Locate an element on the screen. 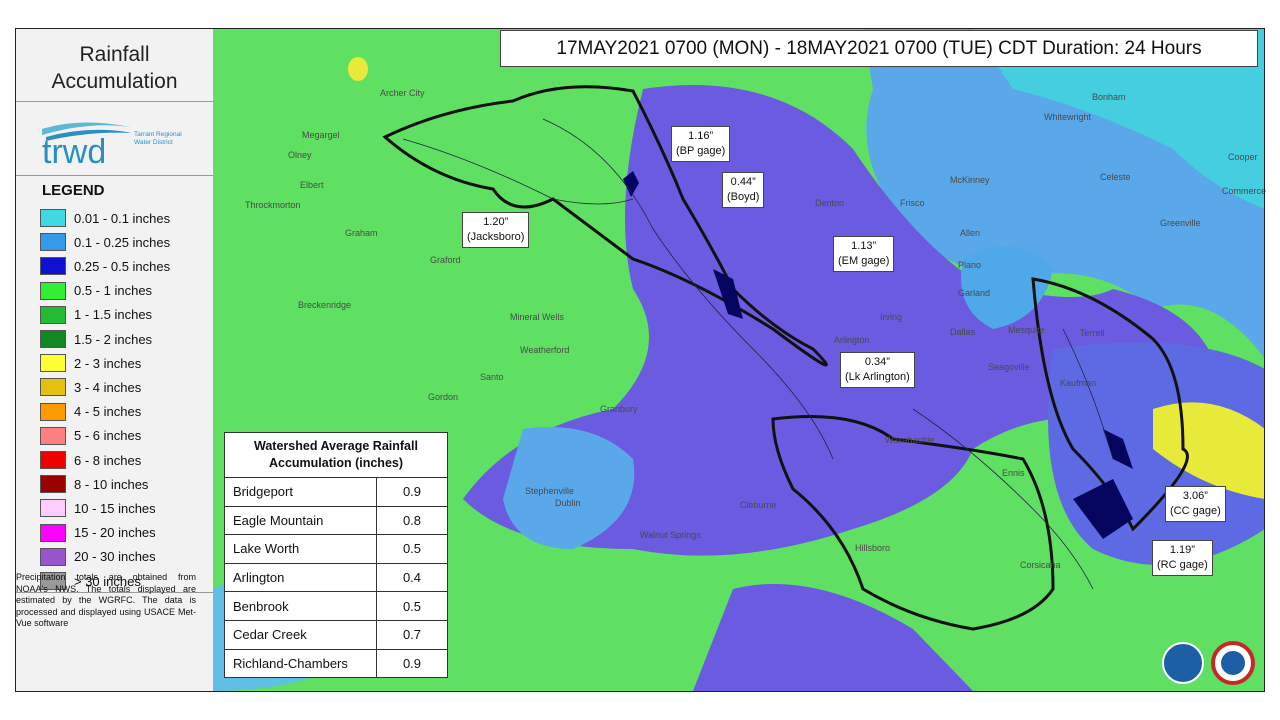  place-label: Celeste is located at coordinates (1115, 177).